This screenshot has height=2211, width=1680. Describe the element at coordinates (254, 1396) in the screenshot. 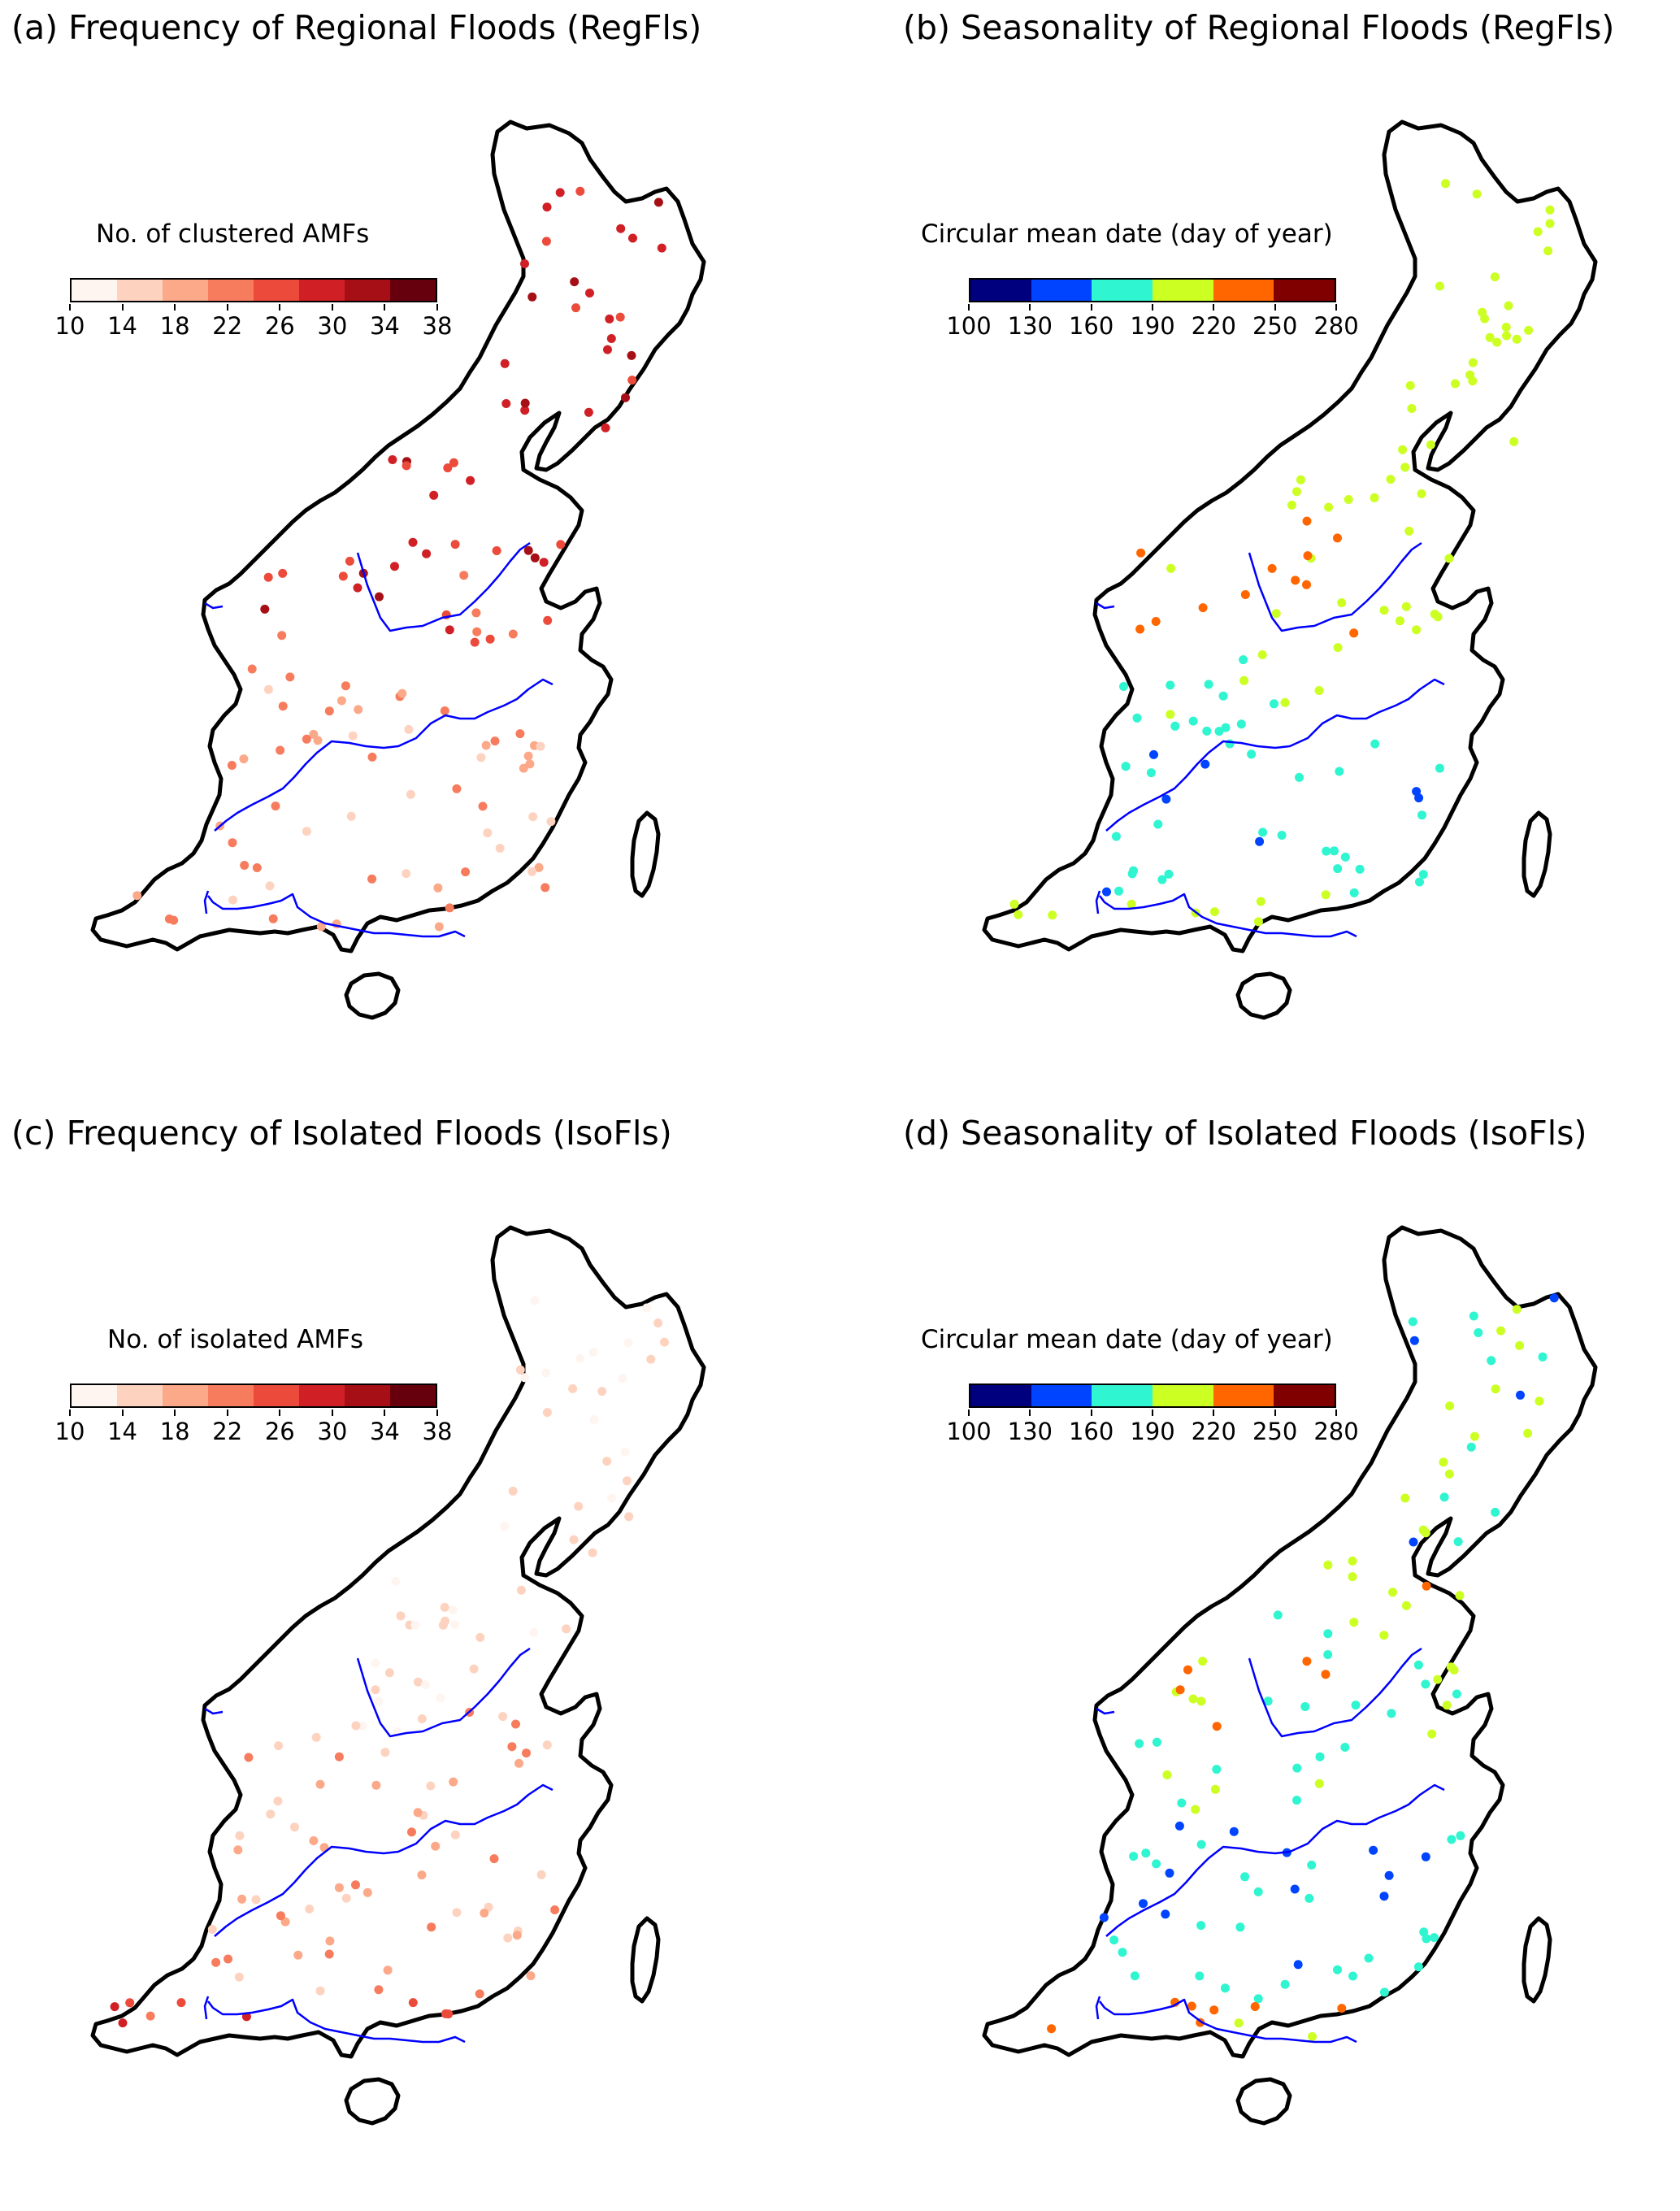

I see `colorbar` at that location.